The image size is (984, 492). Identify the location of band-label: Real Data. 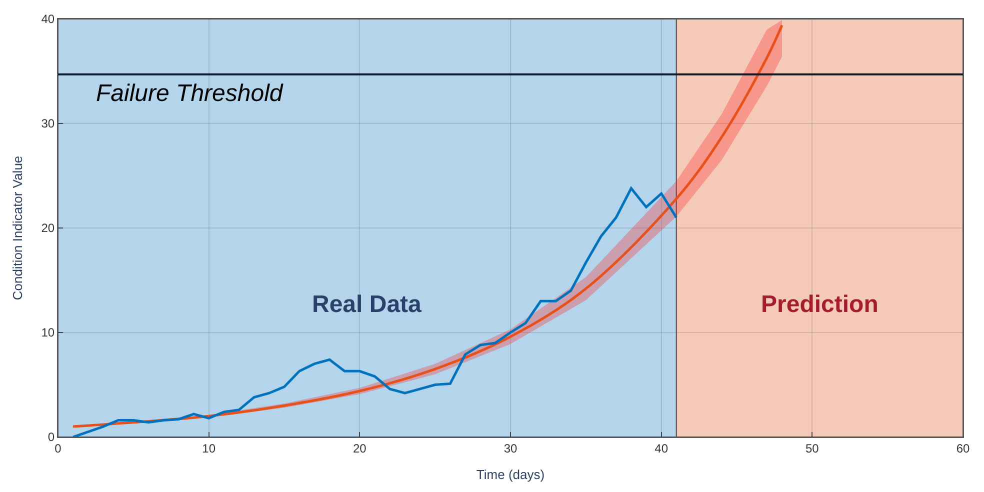
(367, 304).